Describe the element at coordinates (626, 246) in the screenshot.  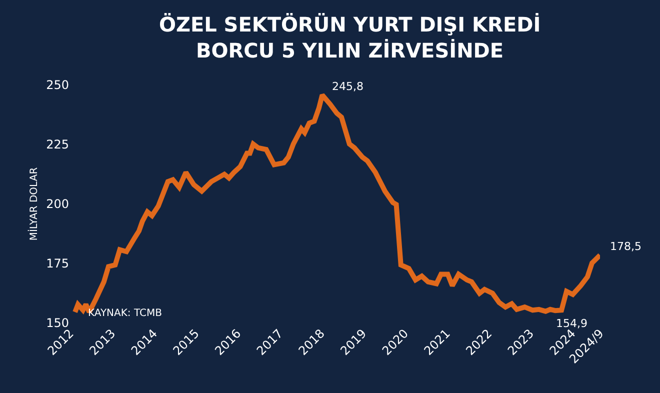
I see `annotation: 178,5` at that location.